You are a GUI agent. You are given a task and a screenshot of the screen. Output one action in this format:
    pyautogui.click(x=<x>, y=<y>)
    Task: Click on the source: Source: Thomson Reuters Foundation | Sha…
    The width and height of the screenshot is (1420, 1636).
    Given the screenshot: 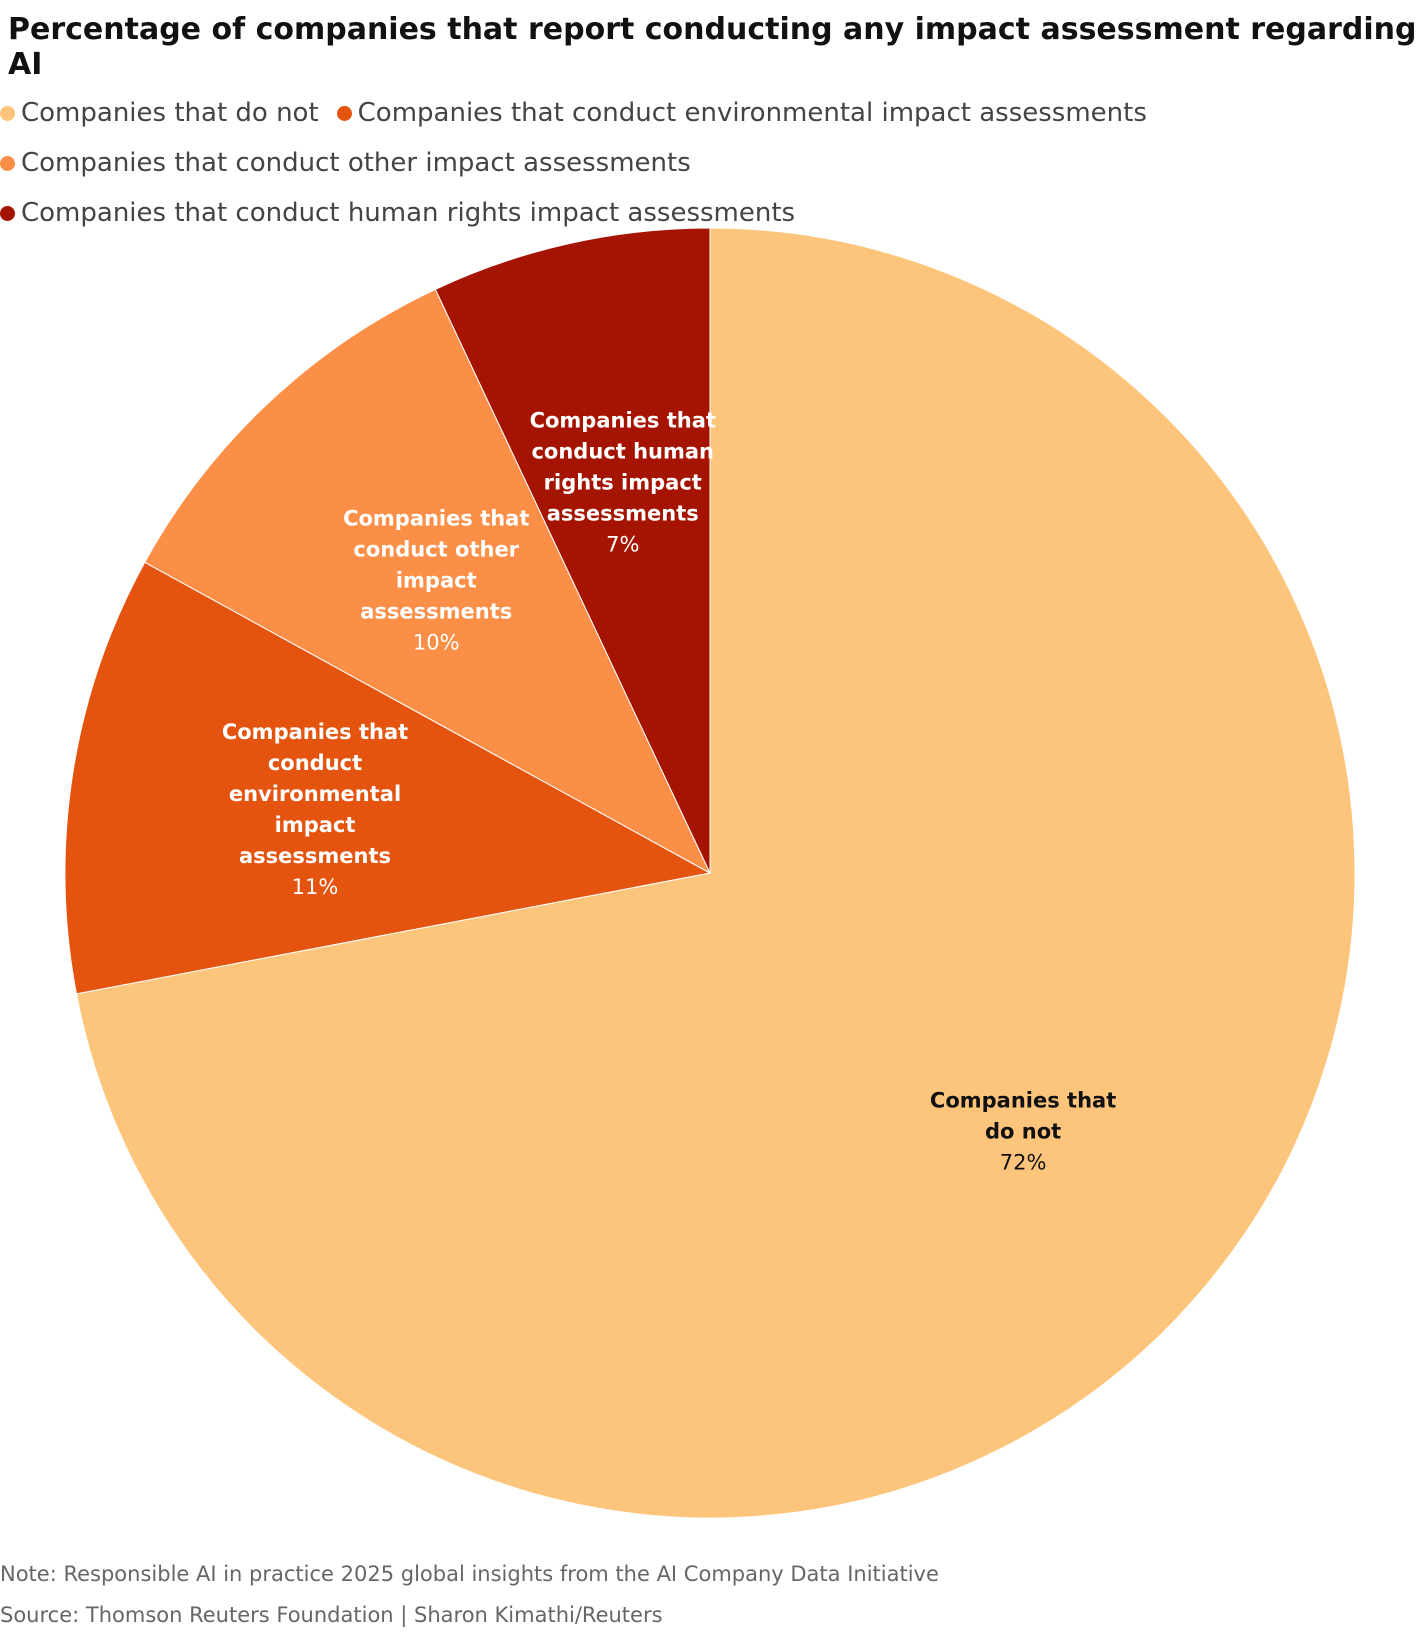 What is the action you would take?
    pyautogui.click(x=331, y=1615)
    